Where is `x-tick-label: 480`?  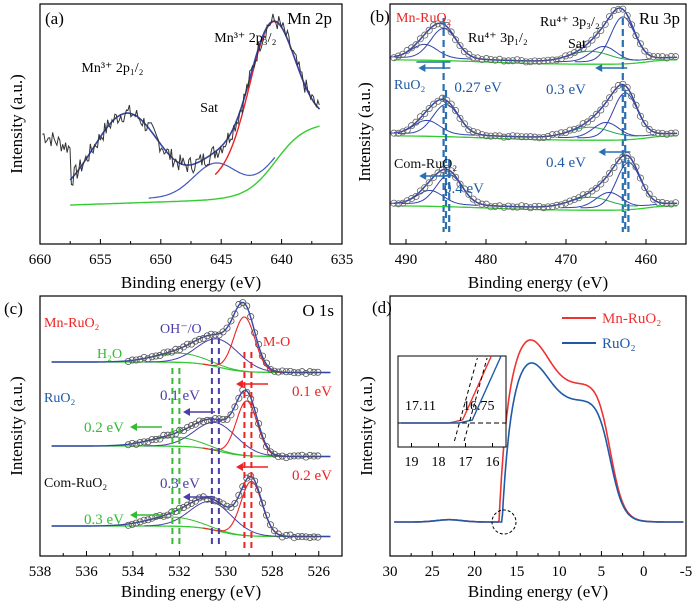 x-tick-label: 480 is located at coordinates (486, 260).